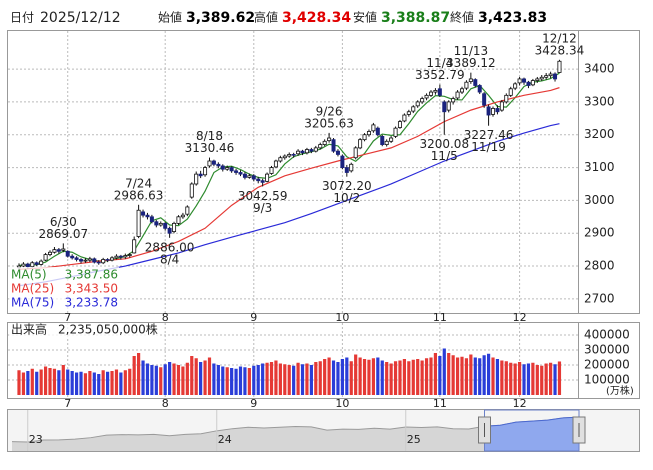  Describe the element at coordinates (607, 380) in the screenshot. I see `volume-tick-label: 100000` at that location.